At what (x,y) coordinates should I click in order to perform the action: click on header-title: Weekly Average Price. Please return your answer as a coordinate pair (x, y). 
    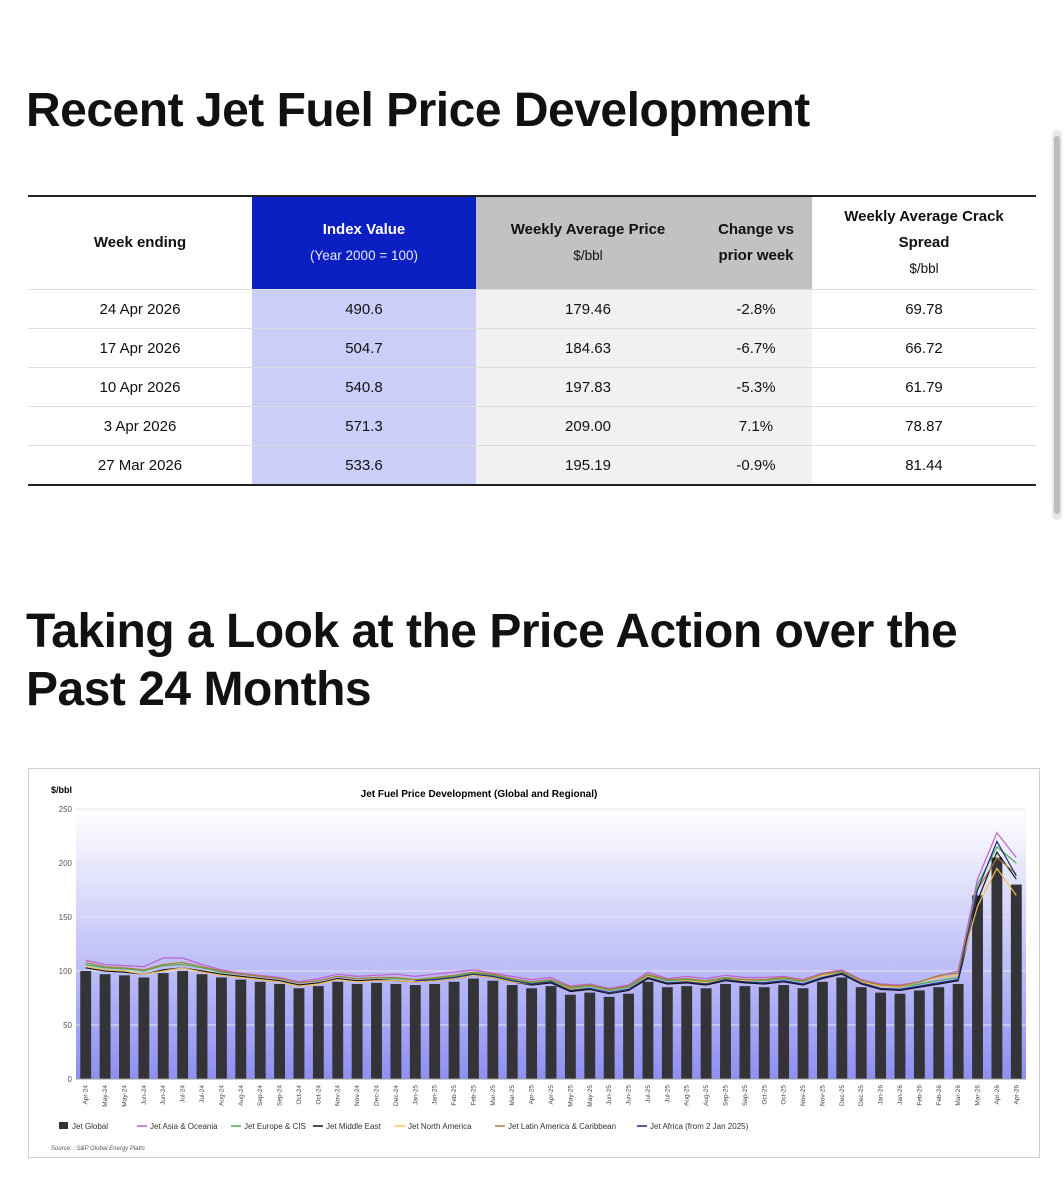
    Looking at the image, I should click on (588, 229).